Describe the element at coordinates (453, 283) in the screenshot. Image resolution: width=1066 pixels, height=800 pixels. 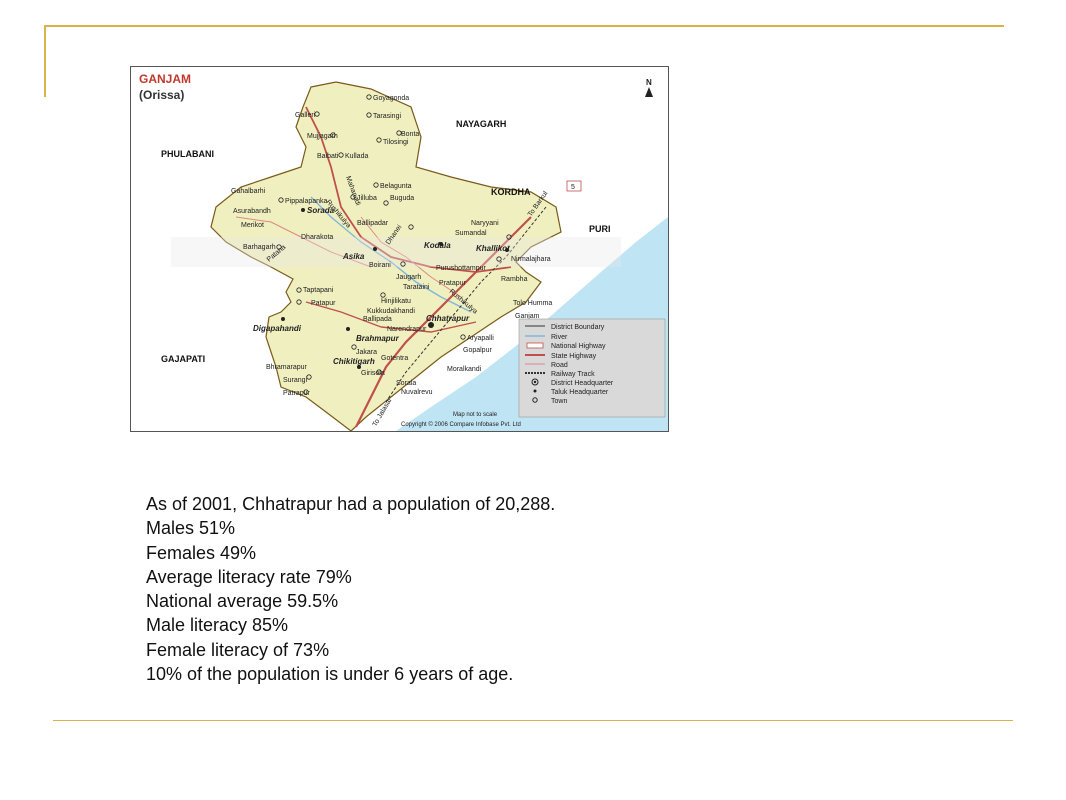
I see `town-pratapur: Pratapur` at that location.